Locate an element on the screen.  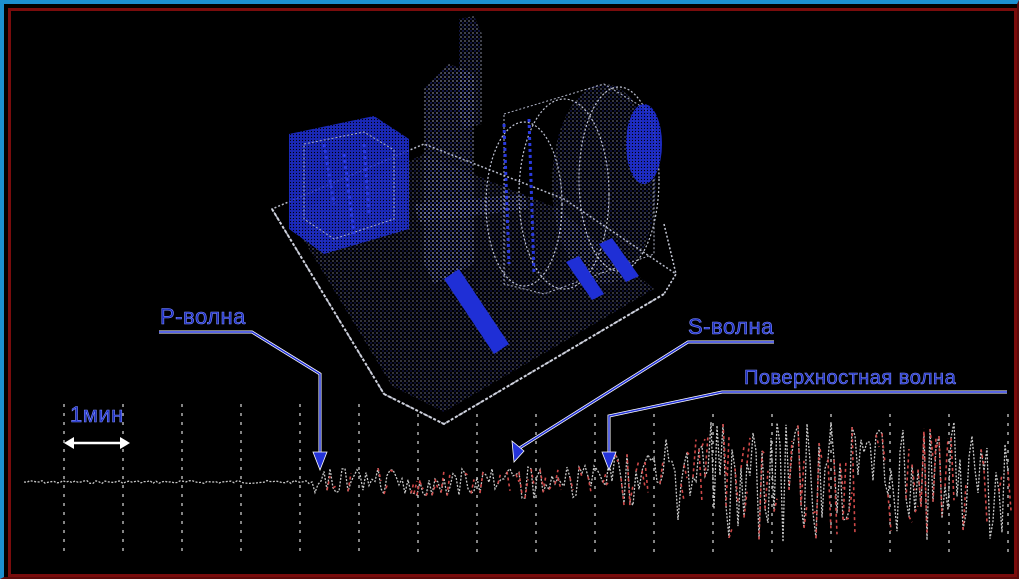
p-wave-label: P-волна is located at coordinates (203, 316).